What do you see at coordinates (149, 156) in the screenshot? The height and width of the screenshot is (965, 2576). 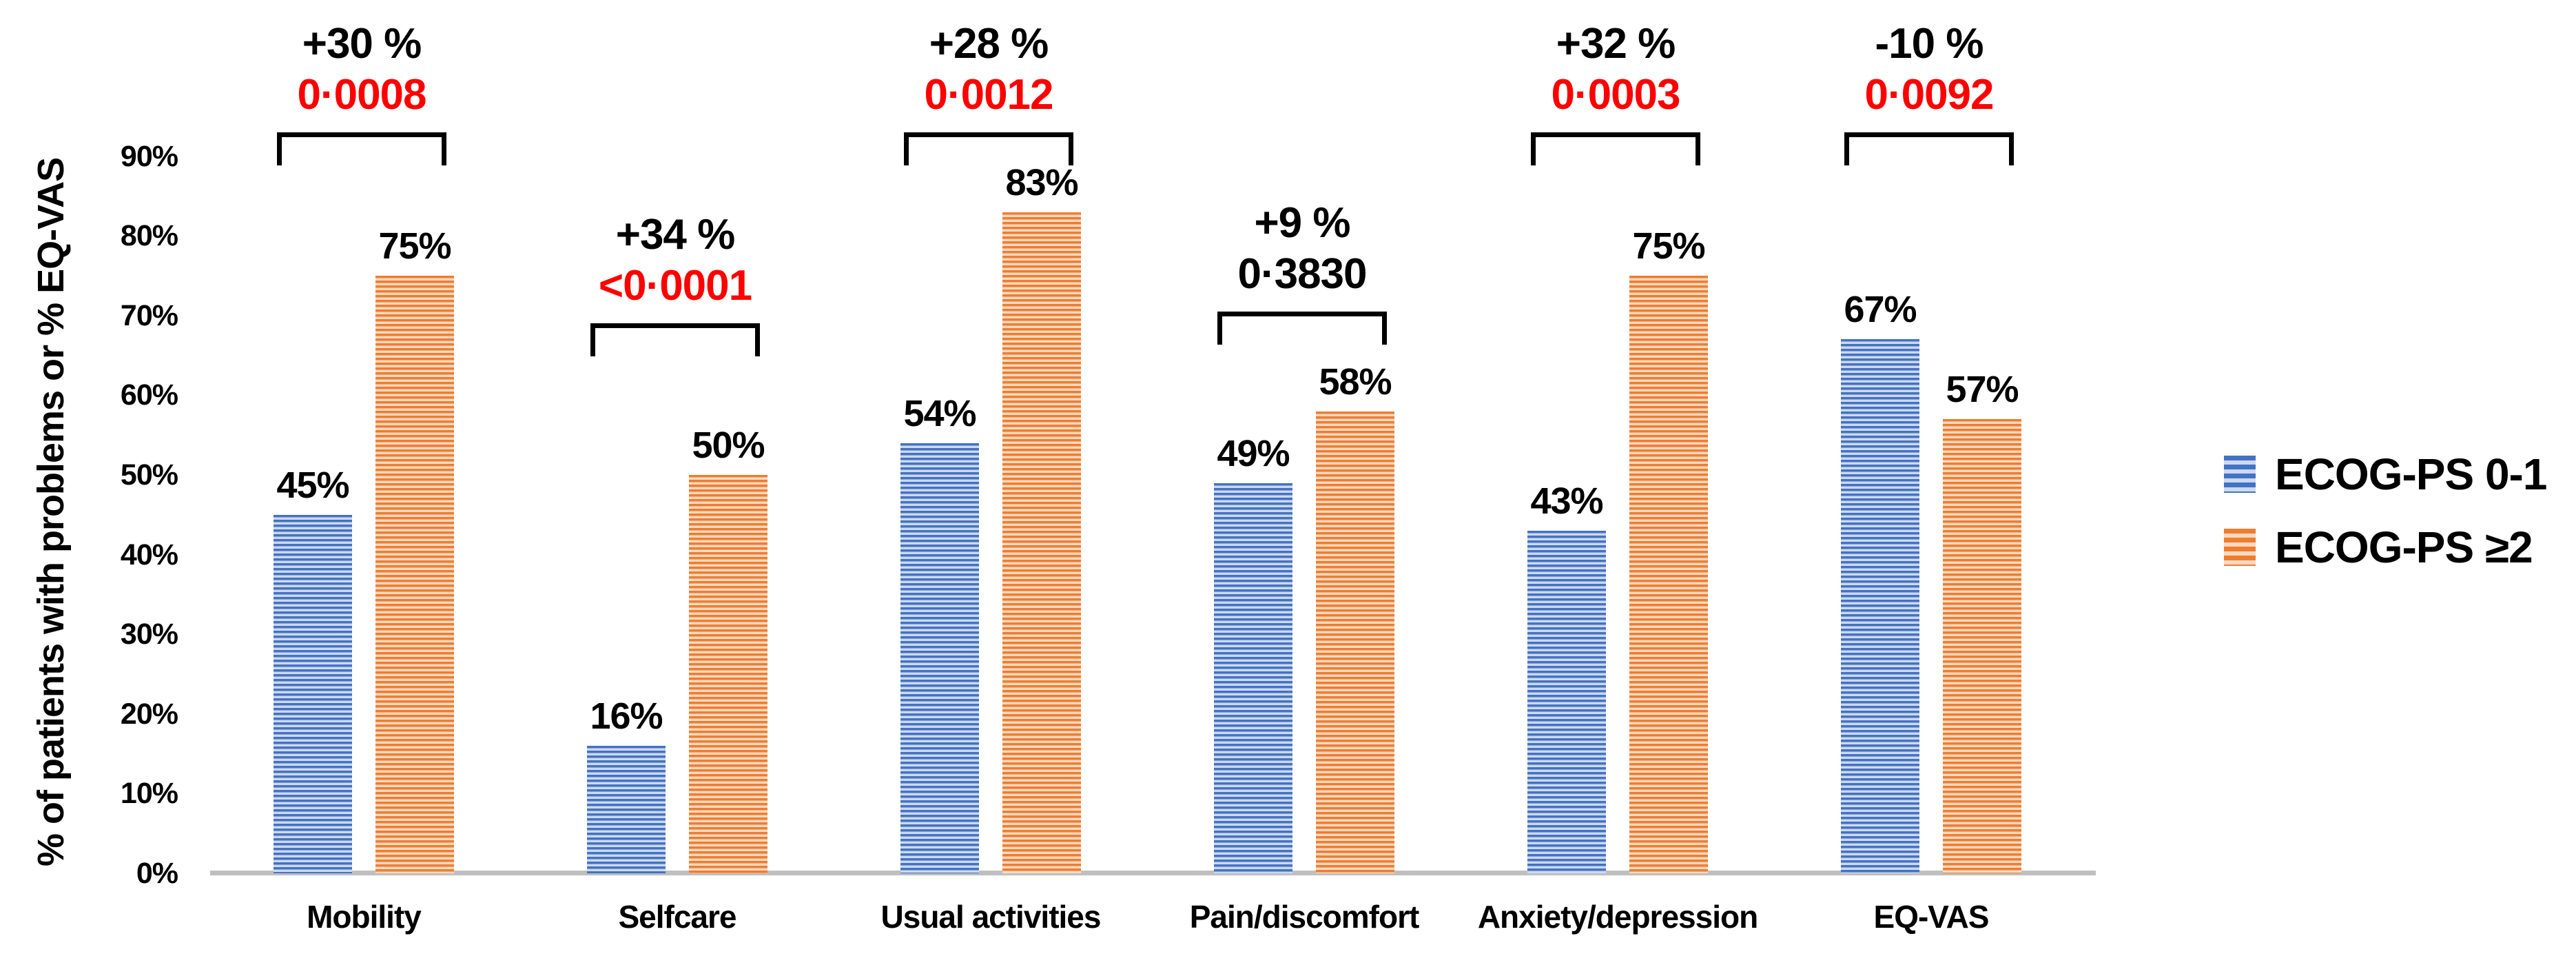 I see `y-tick-label: 90%` at bounding box center [149, 156].